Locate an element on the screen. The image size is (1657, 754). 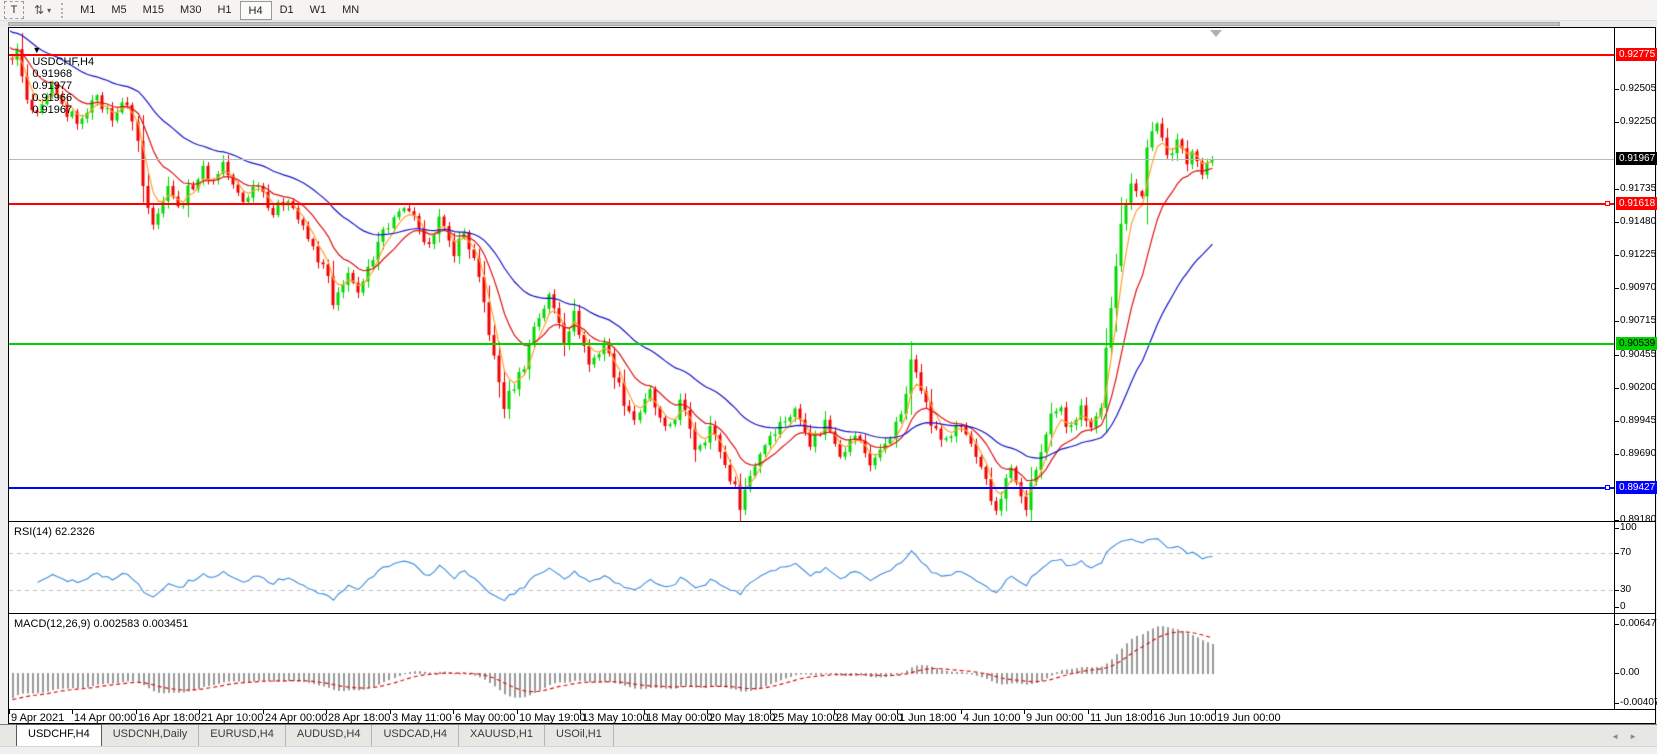
date-label: 28 Apr 18:00 is located at coordinates (359, 718).